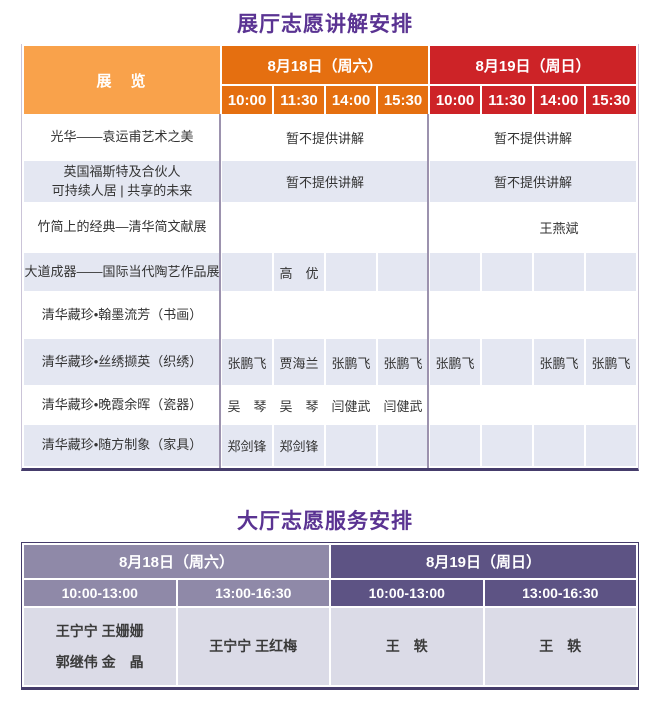 Image resolution: width=650 pixels, height=705 pixels. Describe the element at coordinates (122, 190) in the screenshot. I see `exhibition-name-line2: 可持续人居 | 共享的未来` at that location.